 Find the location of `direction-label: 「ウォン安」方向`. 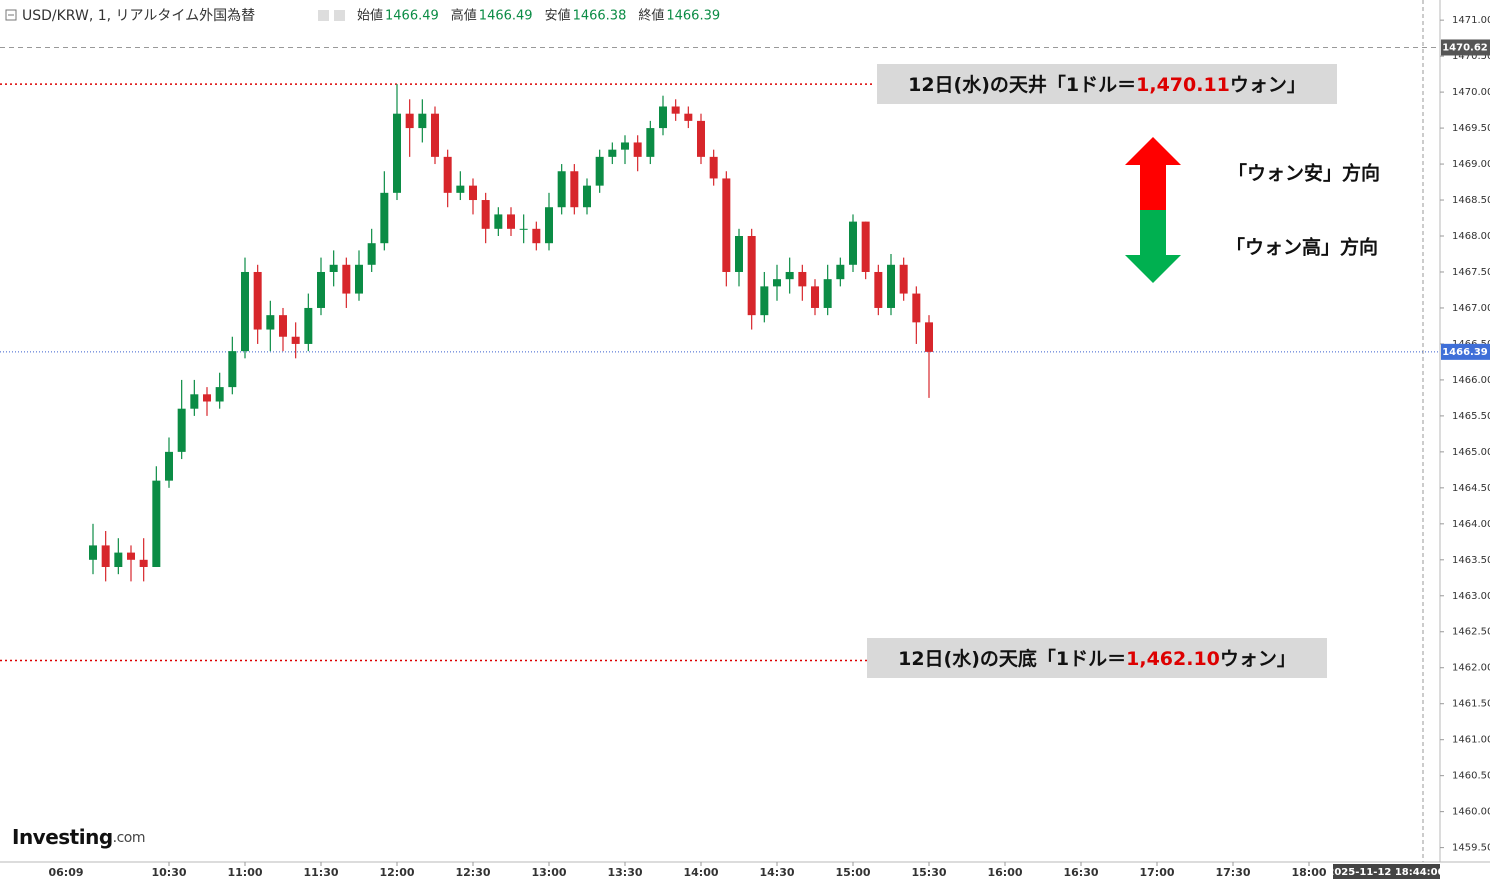

direction-label: 「ウォン安」方向 is located at coordinates (1304, 173).